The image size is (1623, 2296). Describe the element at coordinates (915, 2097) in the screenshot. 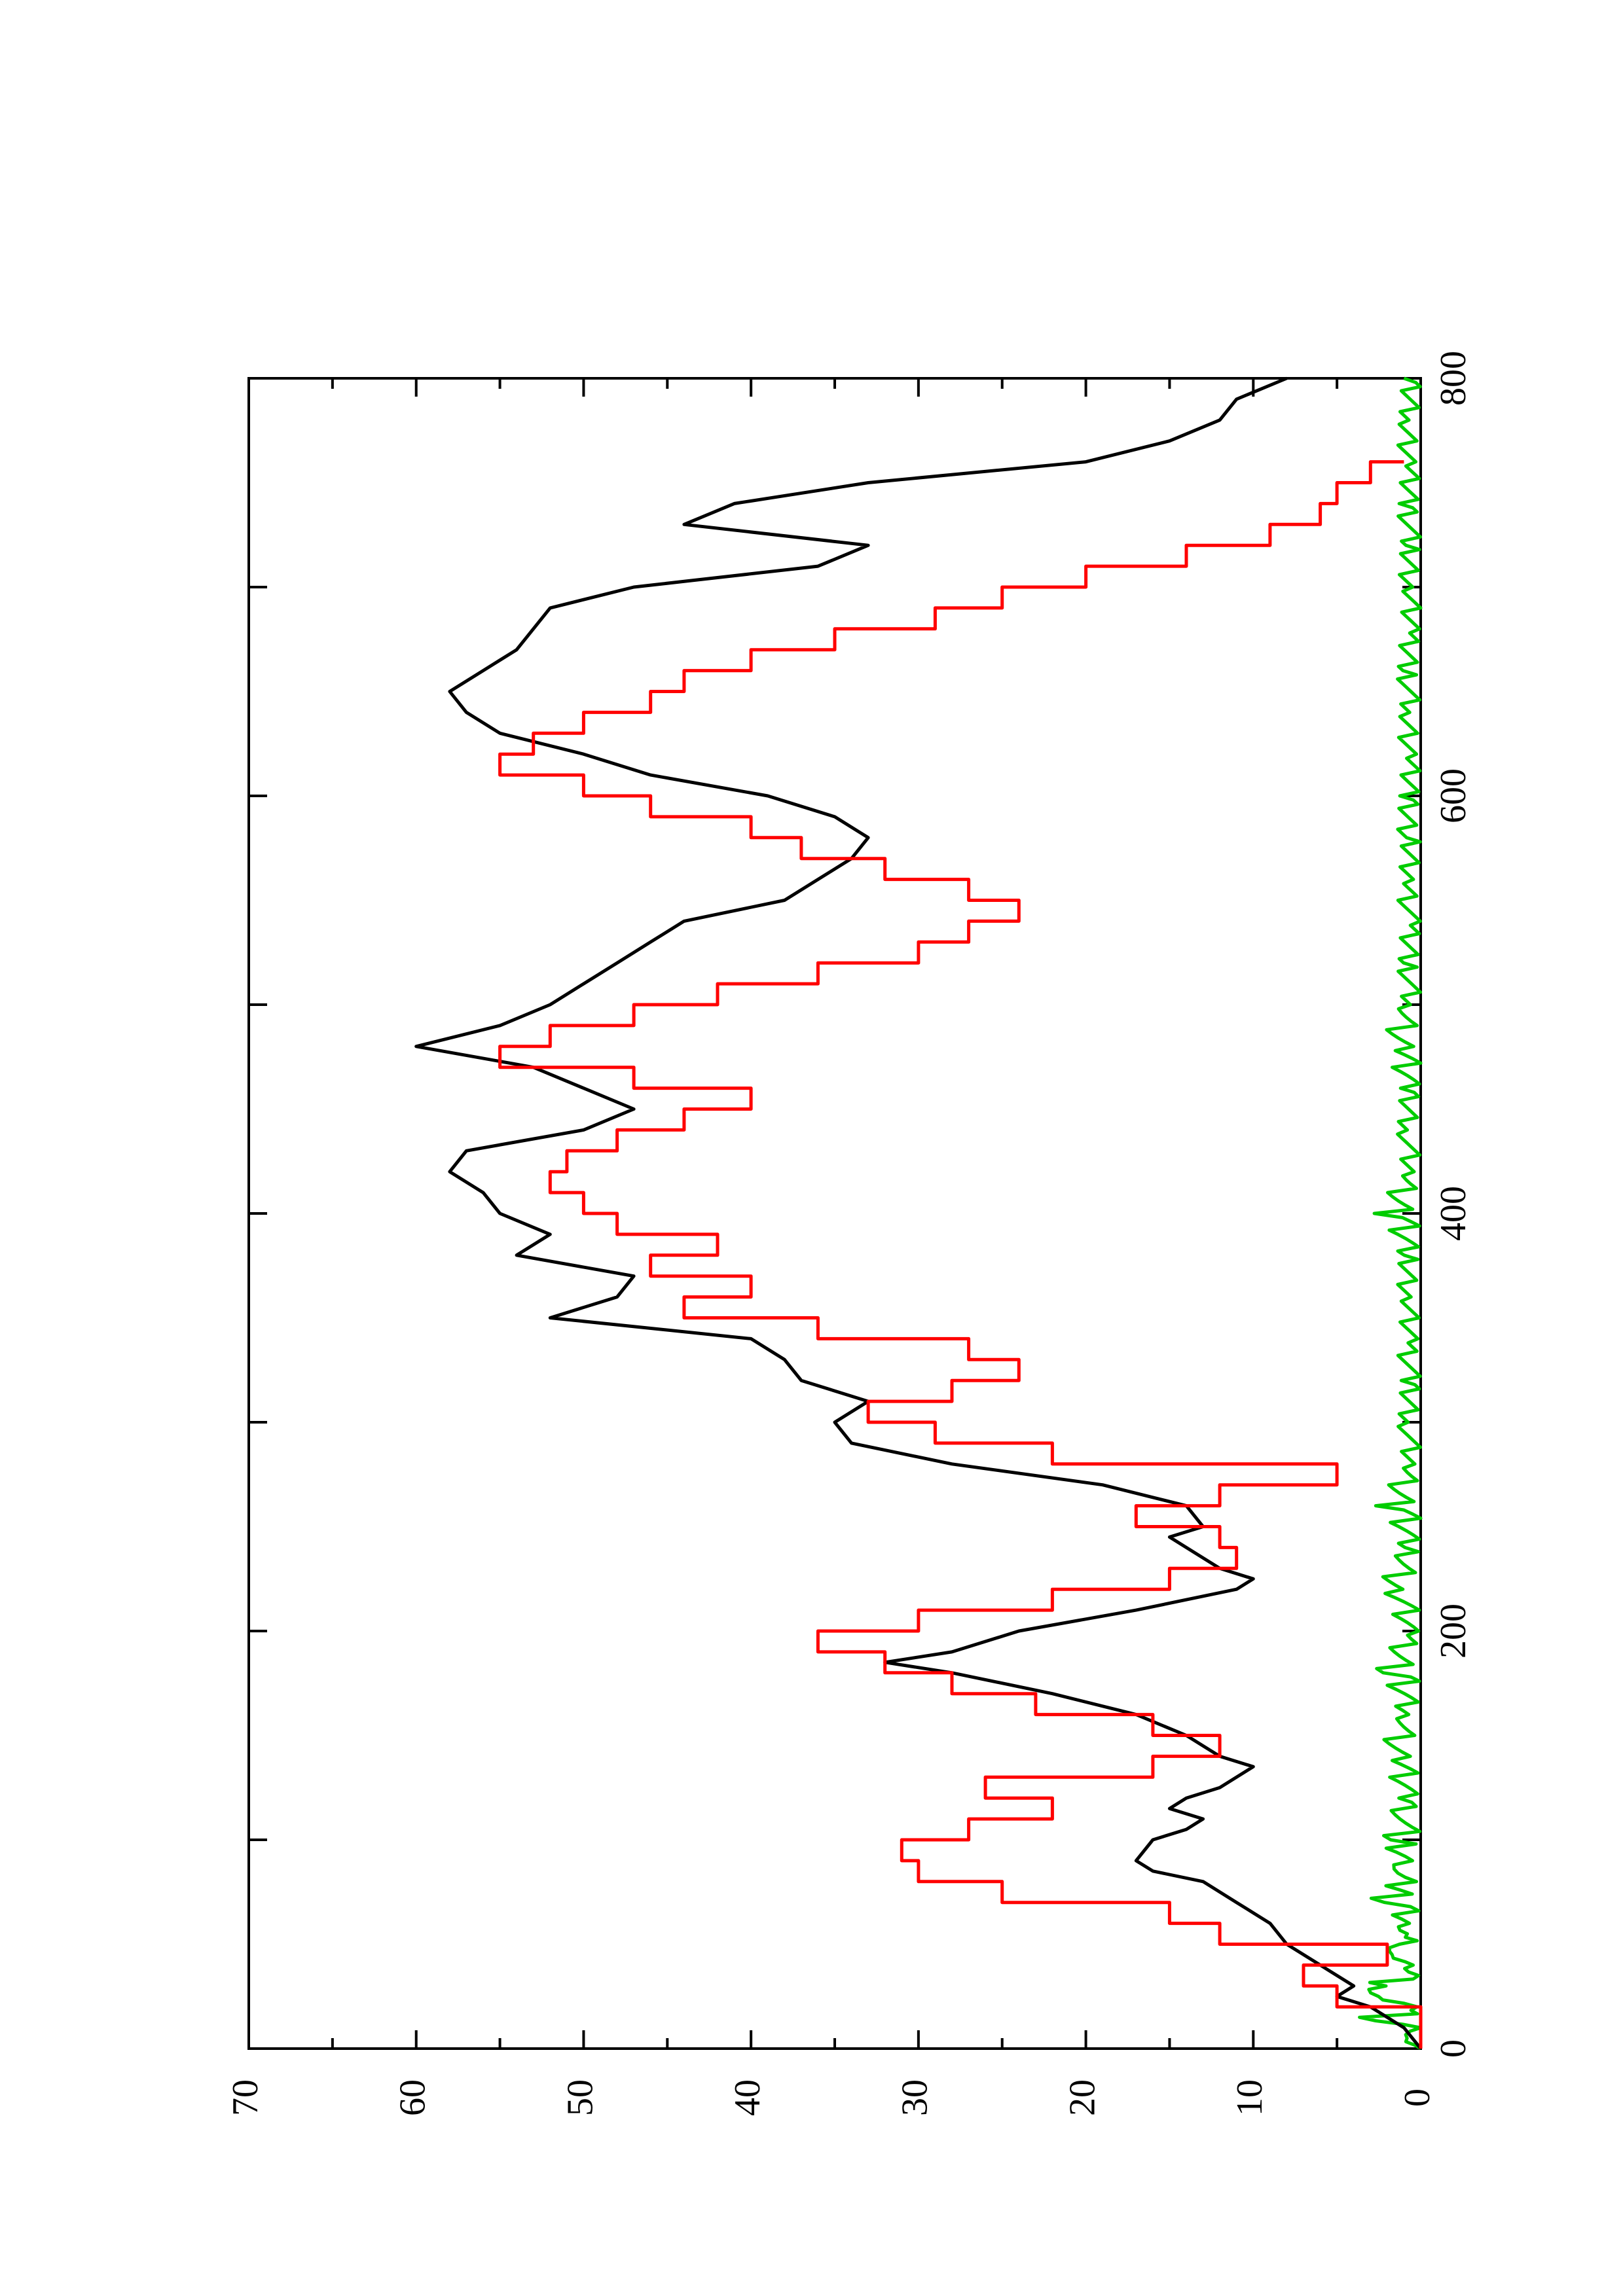

I see `y-tick-label: 30` at that location.